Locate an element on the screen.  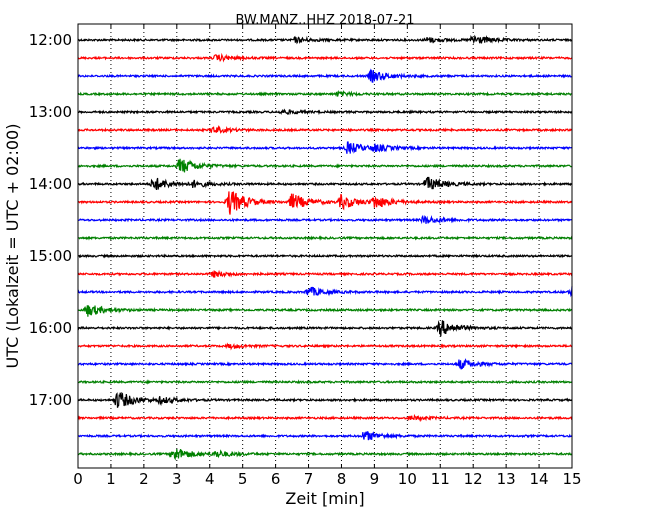
x-tick-label: 4 is located at coordinates (210, 479).